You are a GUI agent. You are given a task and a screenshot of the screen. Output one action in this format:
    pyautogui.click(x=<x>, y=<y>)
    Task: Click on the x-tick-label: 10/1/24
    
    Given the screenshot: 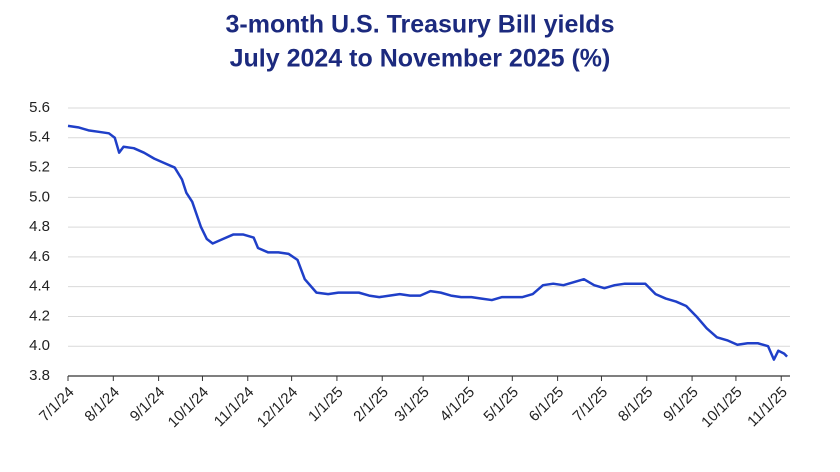 What is the action you would take?
    pyautogui.click(x=188, y=407)
    